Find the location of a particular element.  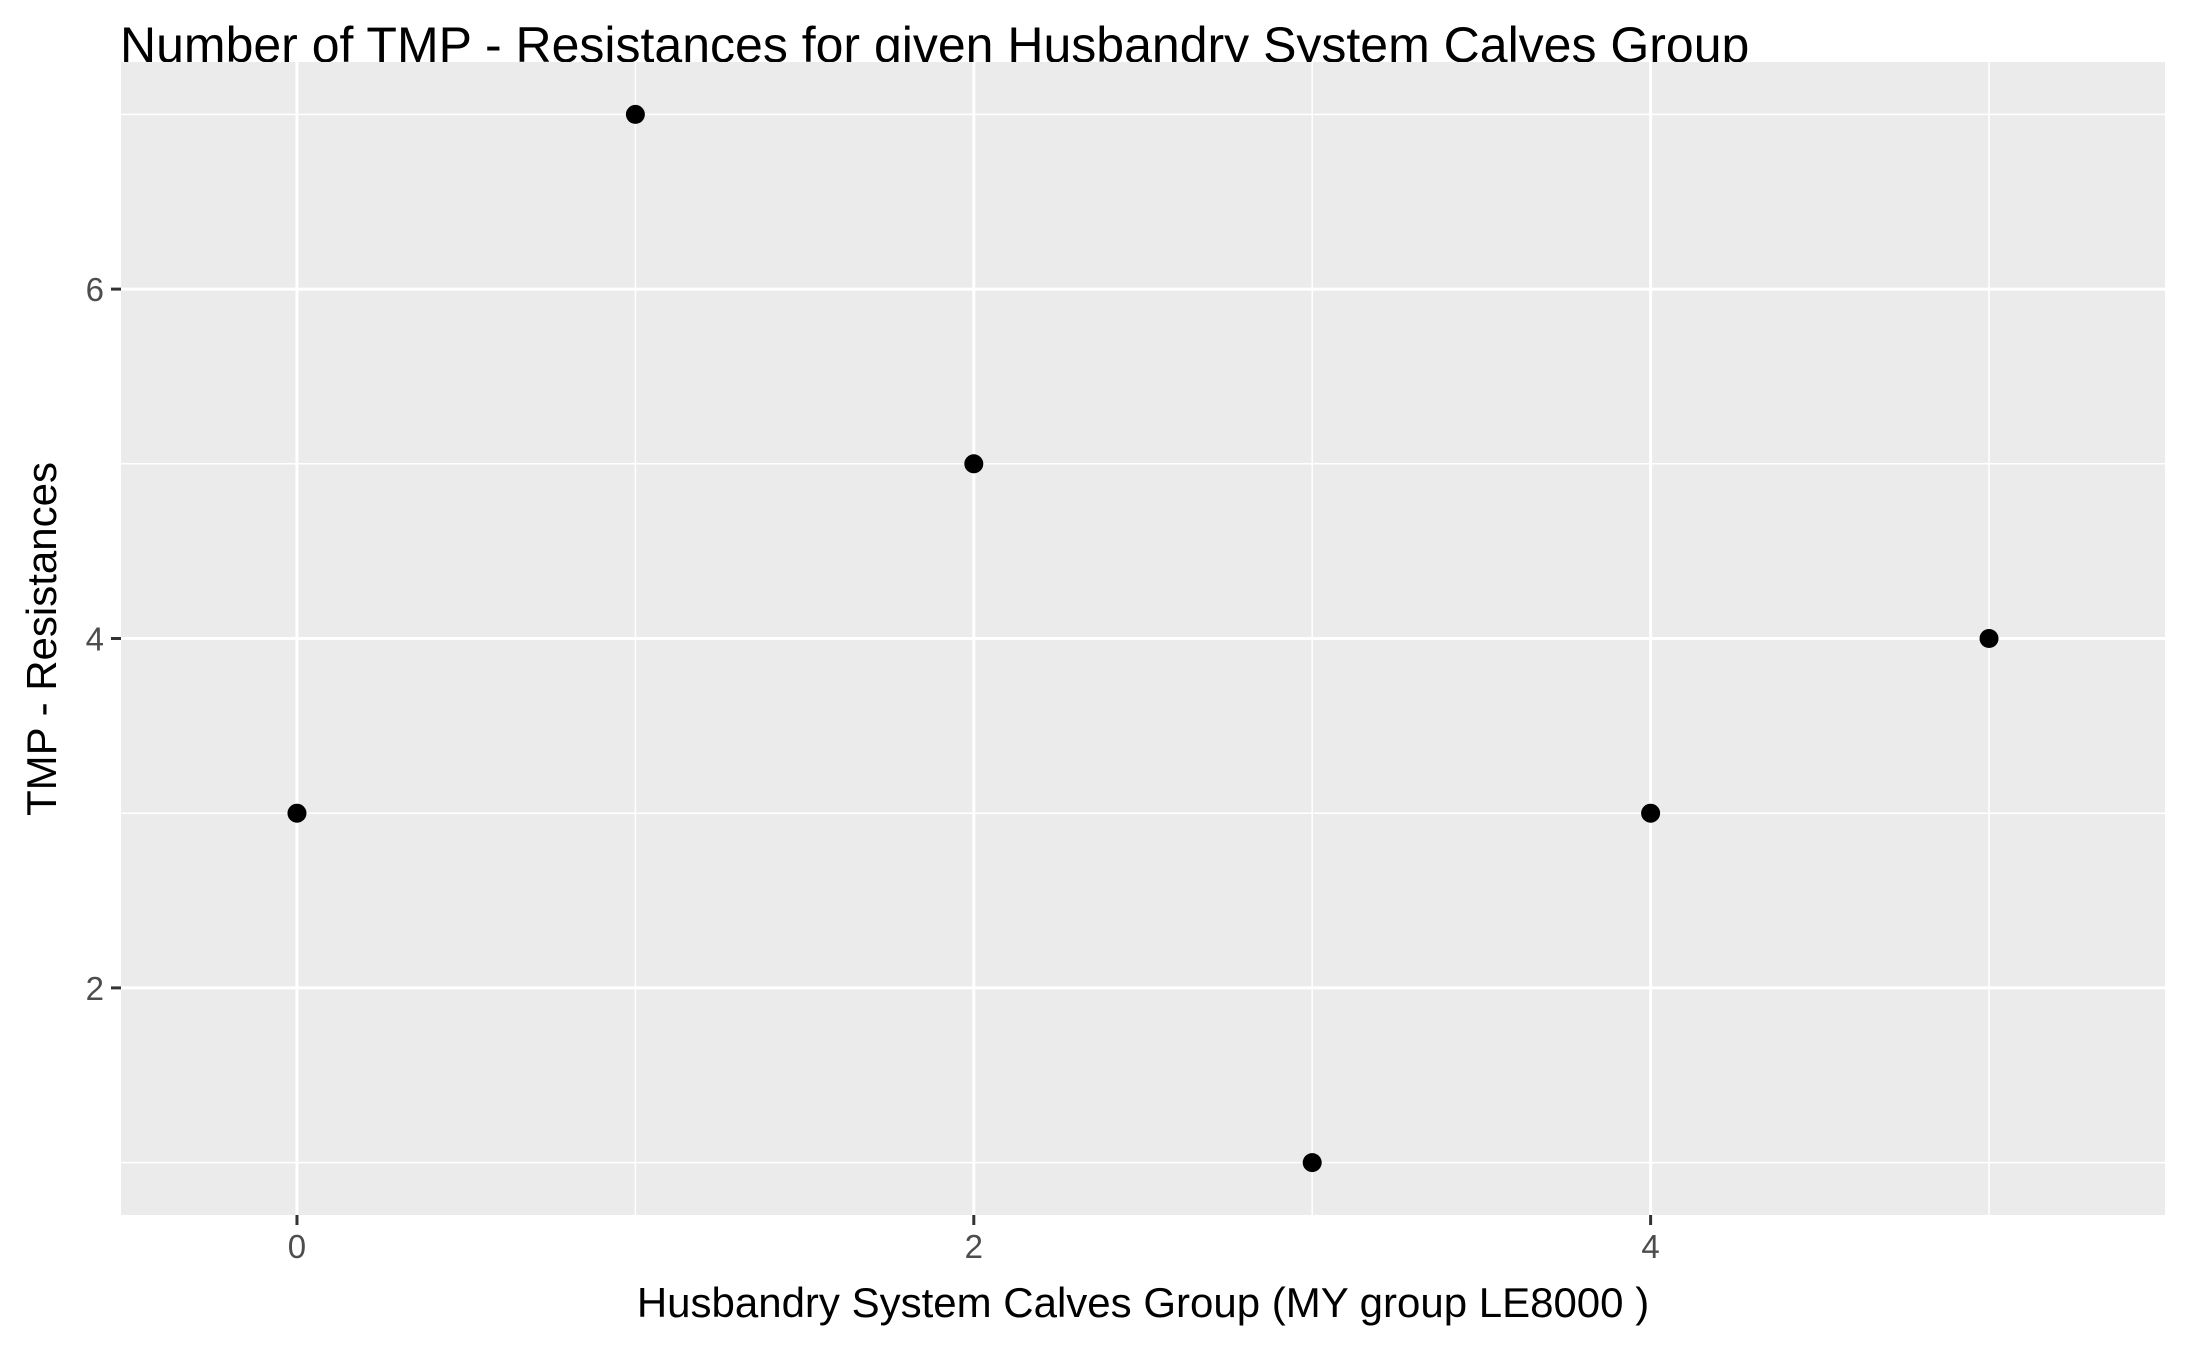

y-tick-label: 4 is located at coordinates (95, 639).